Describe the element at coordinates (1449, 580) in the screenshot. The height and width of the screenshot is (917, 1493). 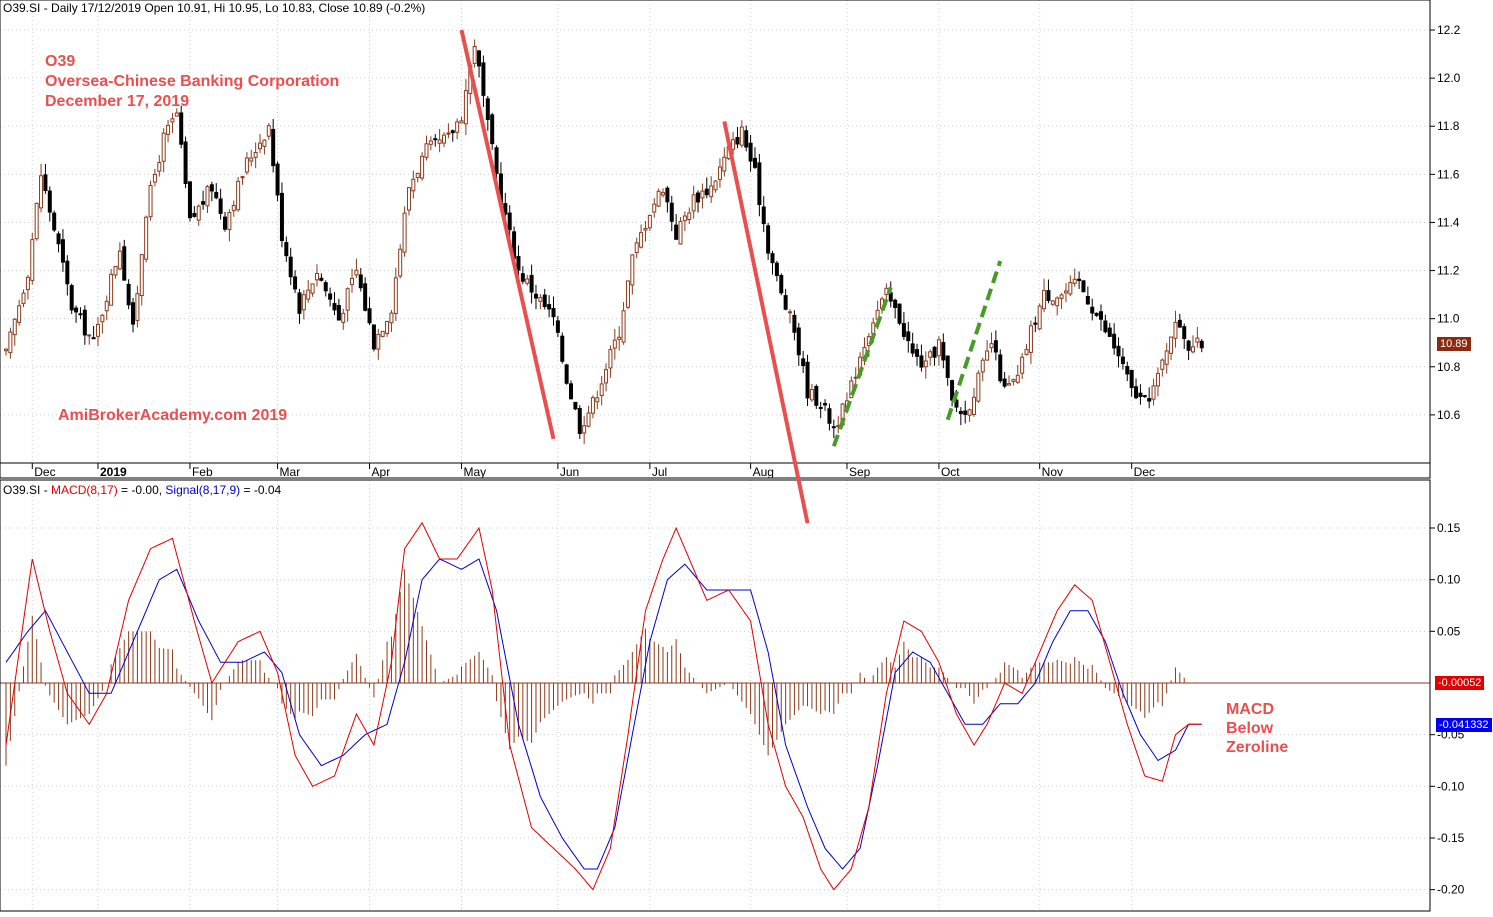
I see `macd-y-tick-label: 0.10` at that location.